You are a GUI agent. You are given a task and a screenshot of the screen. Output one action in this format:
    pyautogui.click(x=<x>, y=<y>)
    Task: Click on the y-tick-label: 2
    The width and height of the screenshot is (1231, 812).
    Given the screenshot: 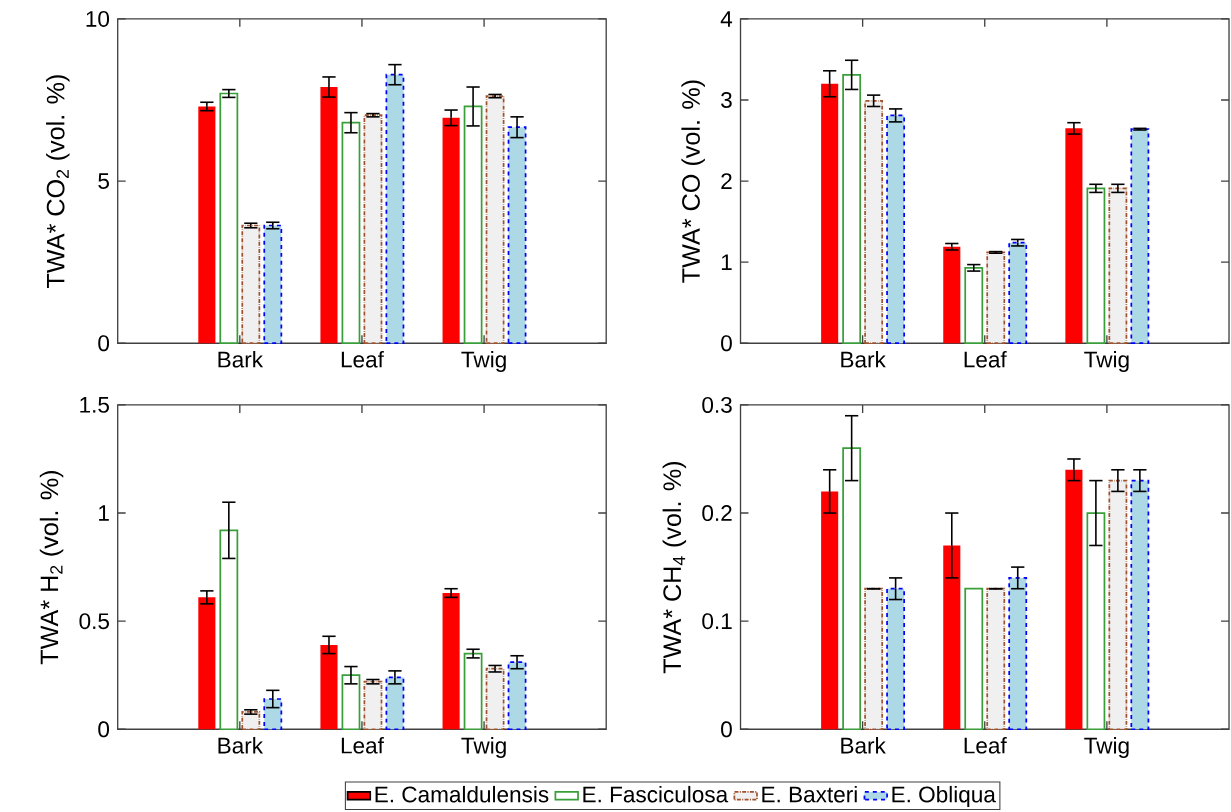 What is the action you would take?
    pyautogui.click(x=726, y=181)
    